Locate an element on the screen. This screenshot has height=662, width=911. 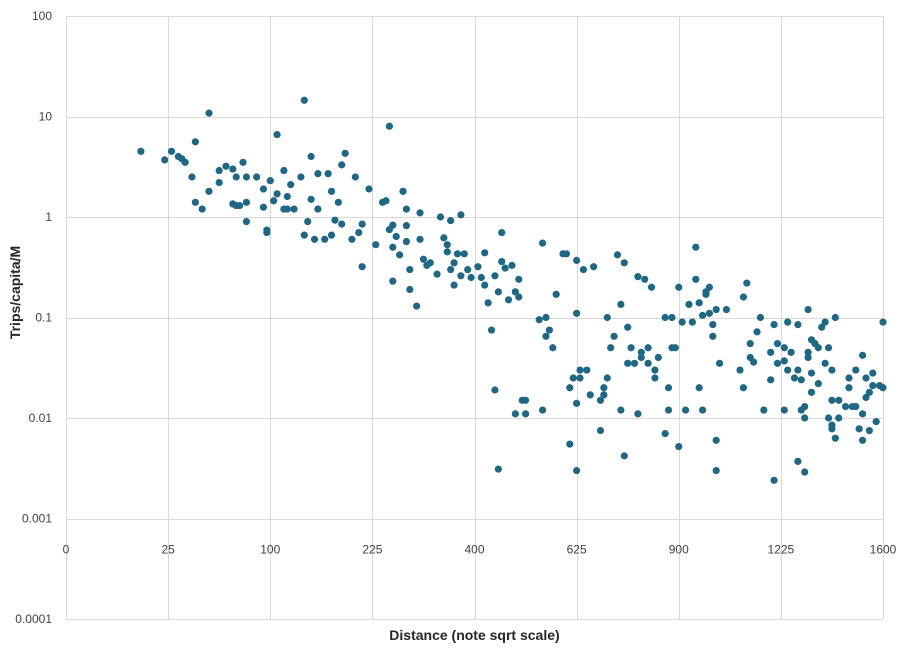
x-tick-label: 0 is located at coordinates (66, 550).